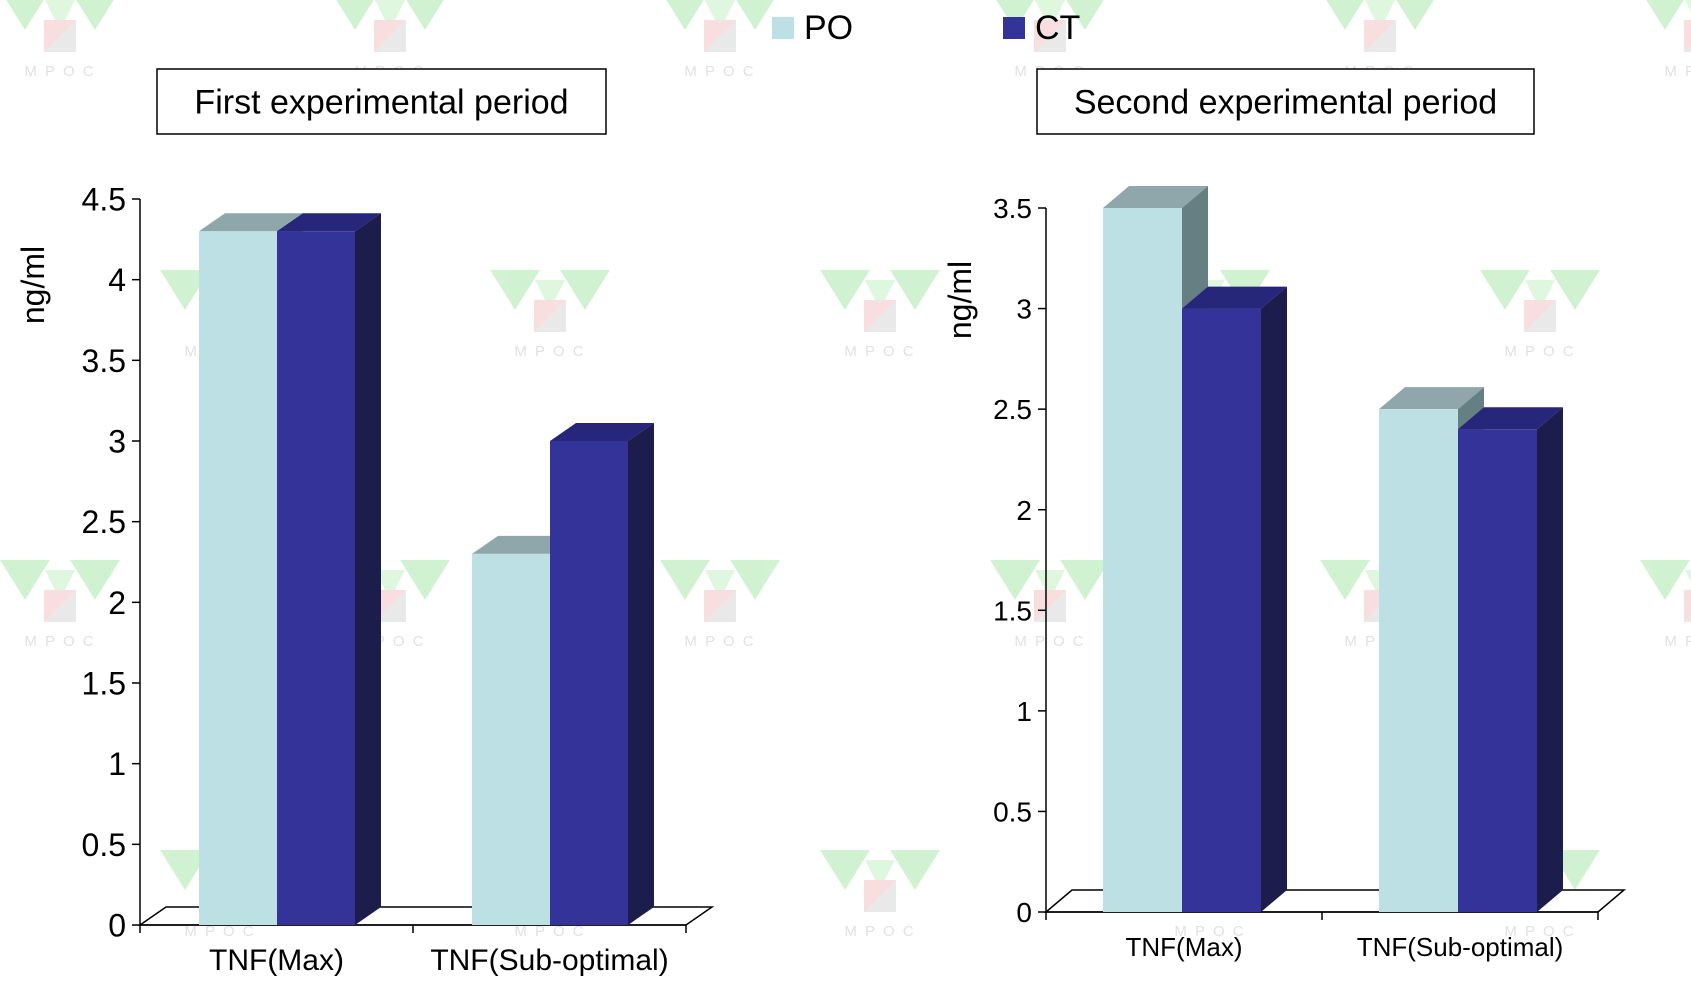 The image size is (1691, 992). I want to click on bar-ct-sub-optimal, so click(602, 674).